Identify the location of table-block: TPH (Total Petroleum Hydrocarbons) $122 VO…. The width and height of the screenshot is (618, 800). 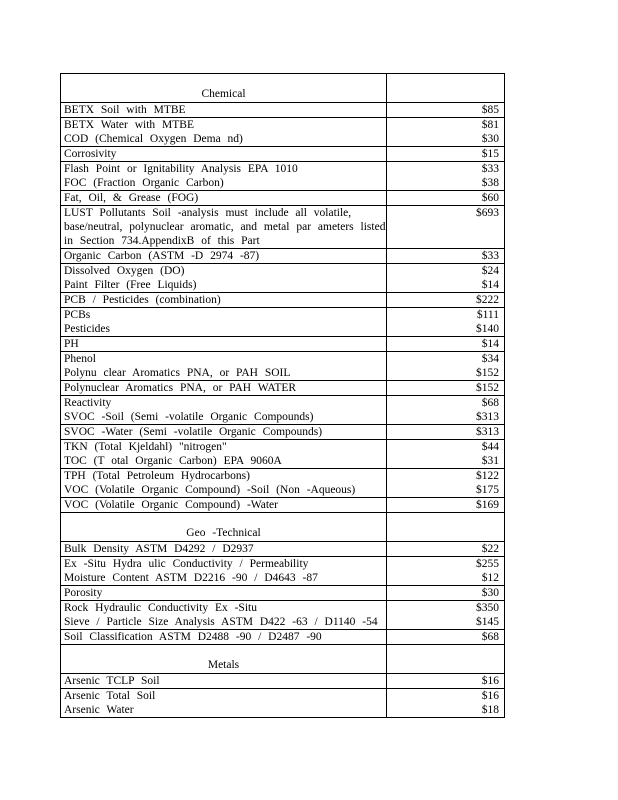
(282, 483).